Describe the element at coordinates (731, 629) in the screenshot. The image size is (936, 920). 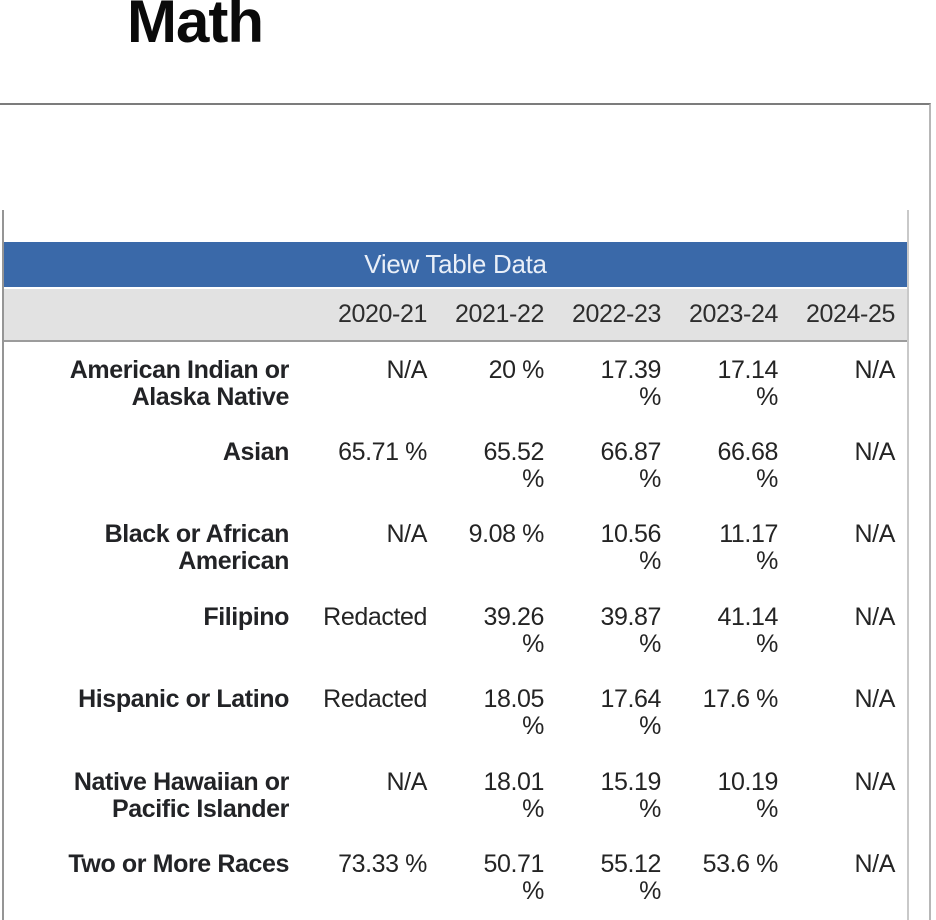
I see `table-cell: 41.14 %` at that location.